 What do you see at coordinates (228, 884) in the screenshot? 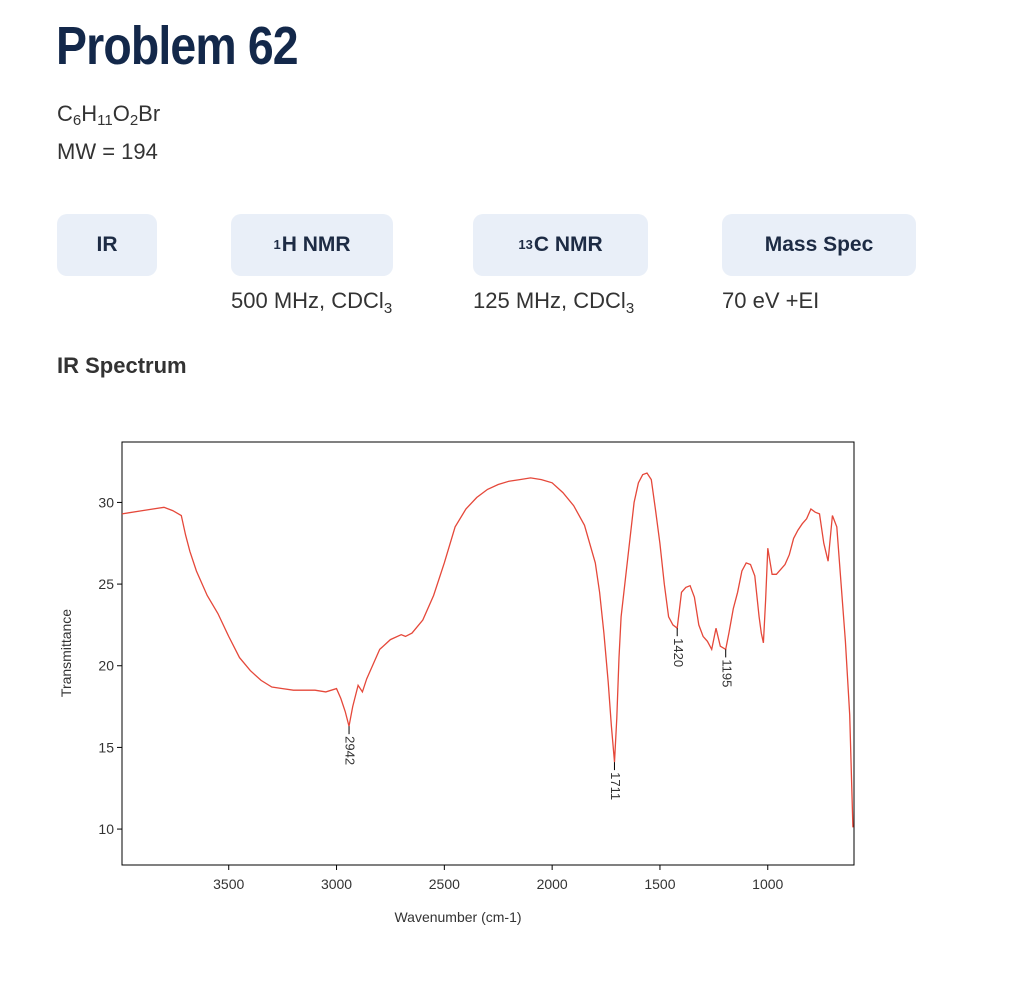
I see `x-tick-label: 3500` at bounding box center [228, 884].